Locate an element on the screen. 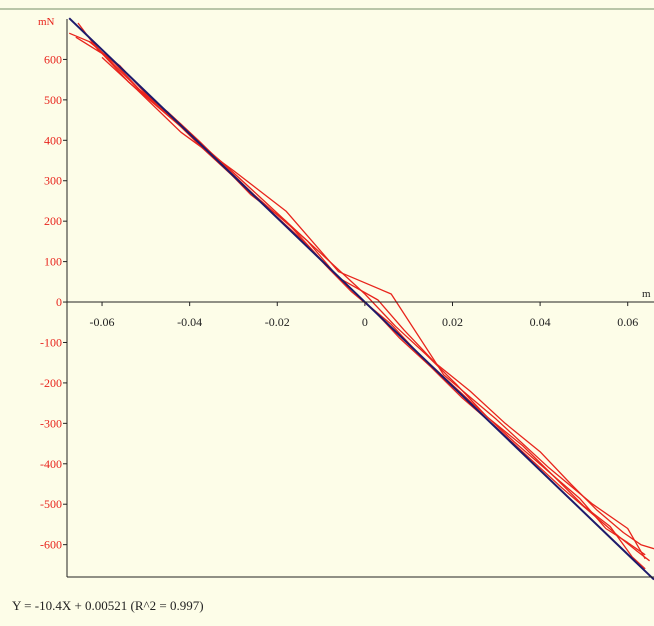  regression-equation: Y = -10.4X + 0.00521 (R^2 = 0.997) is located at coordinates (108, 605).